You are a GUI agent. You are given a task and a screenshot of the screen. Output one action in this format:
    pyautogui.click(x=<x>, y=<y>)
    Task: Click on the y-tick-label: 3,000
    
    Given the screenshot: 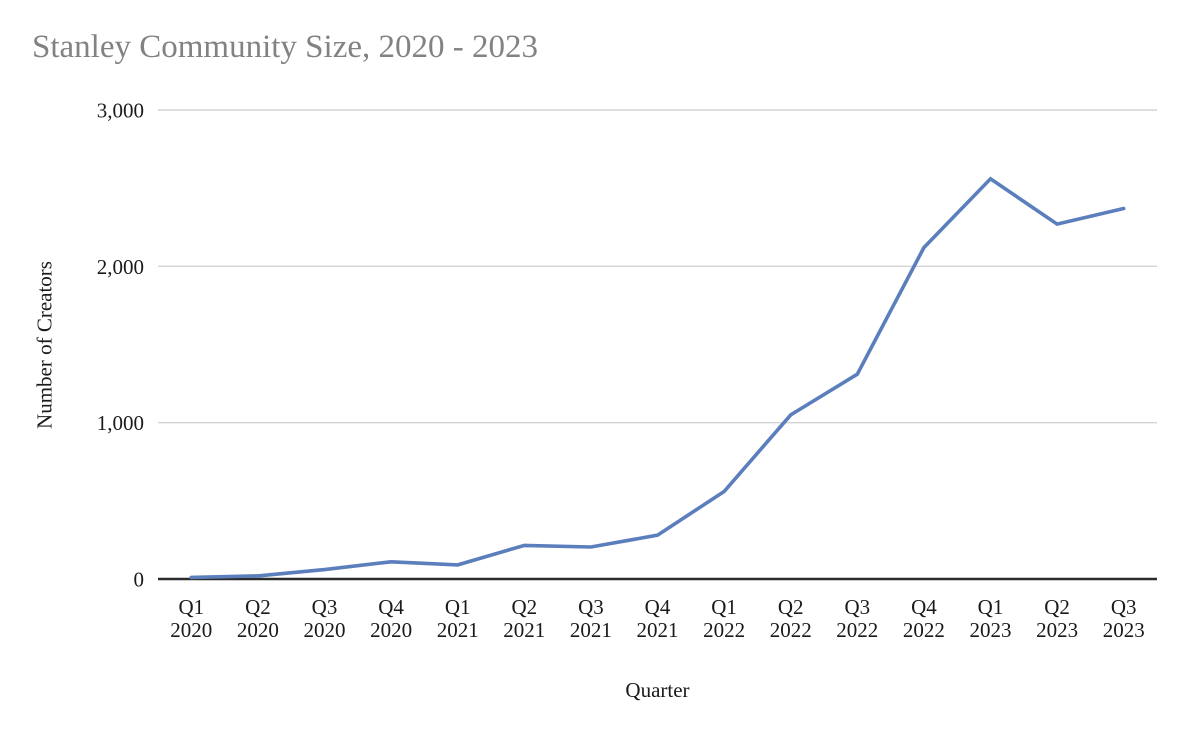 What is the action you would take?
    pyautogui.click(x=120, y=111)
    